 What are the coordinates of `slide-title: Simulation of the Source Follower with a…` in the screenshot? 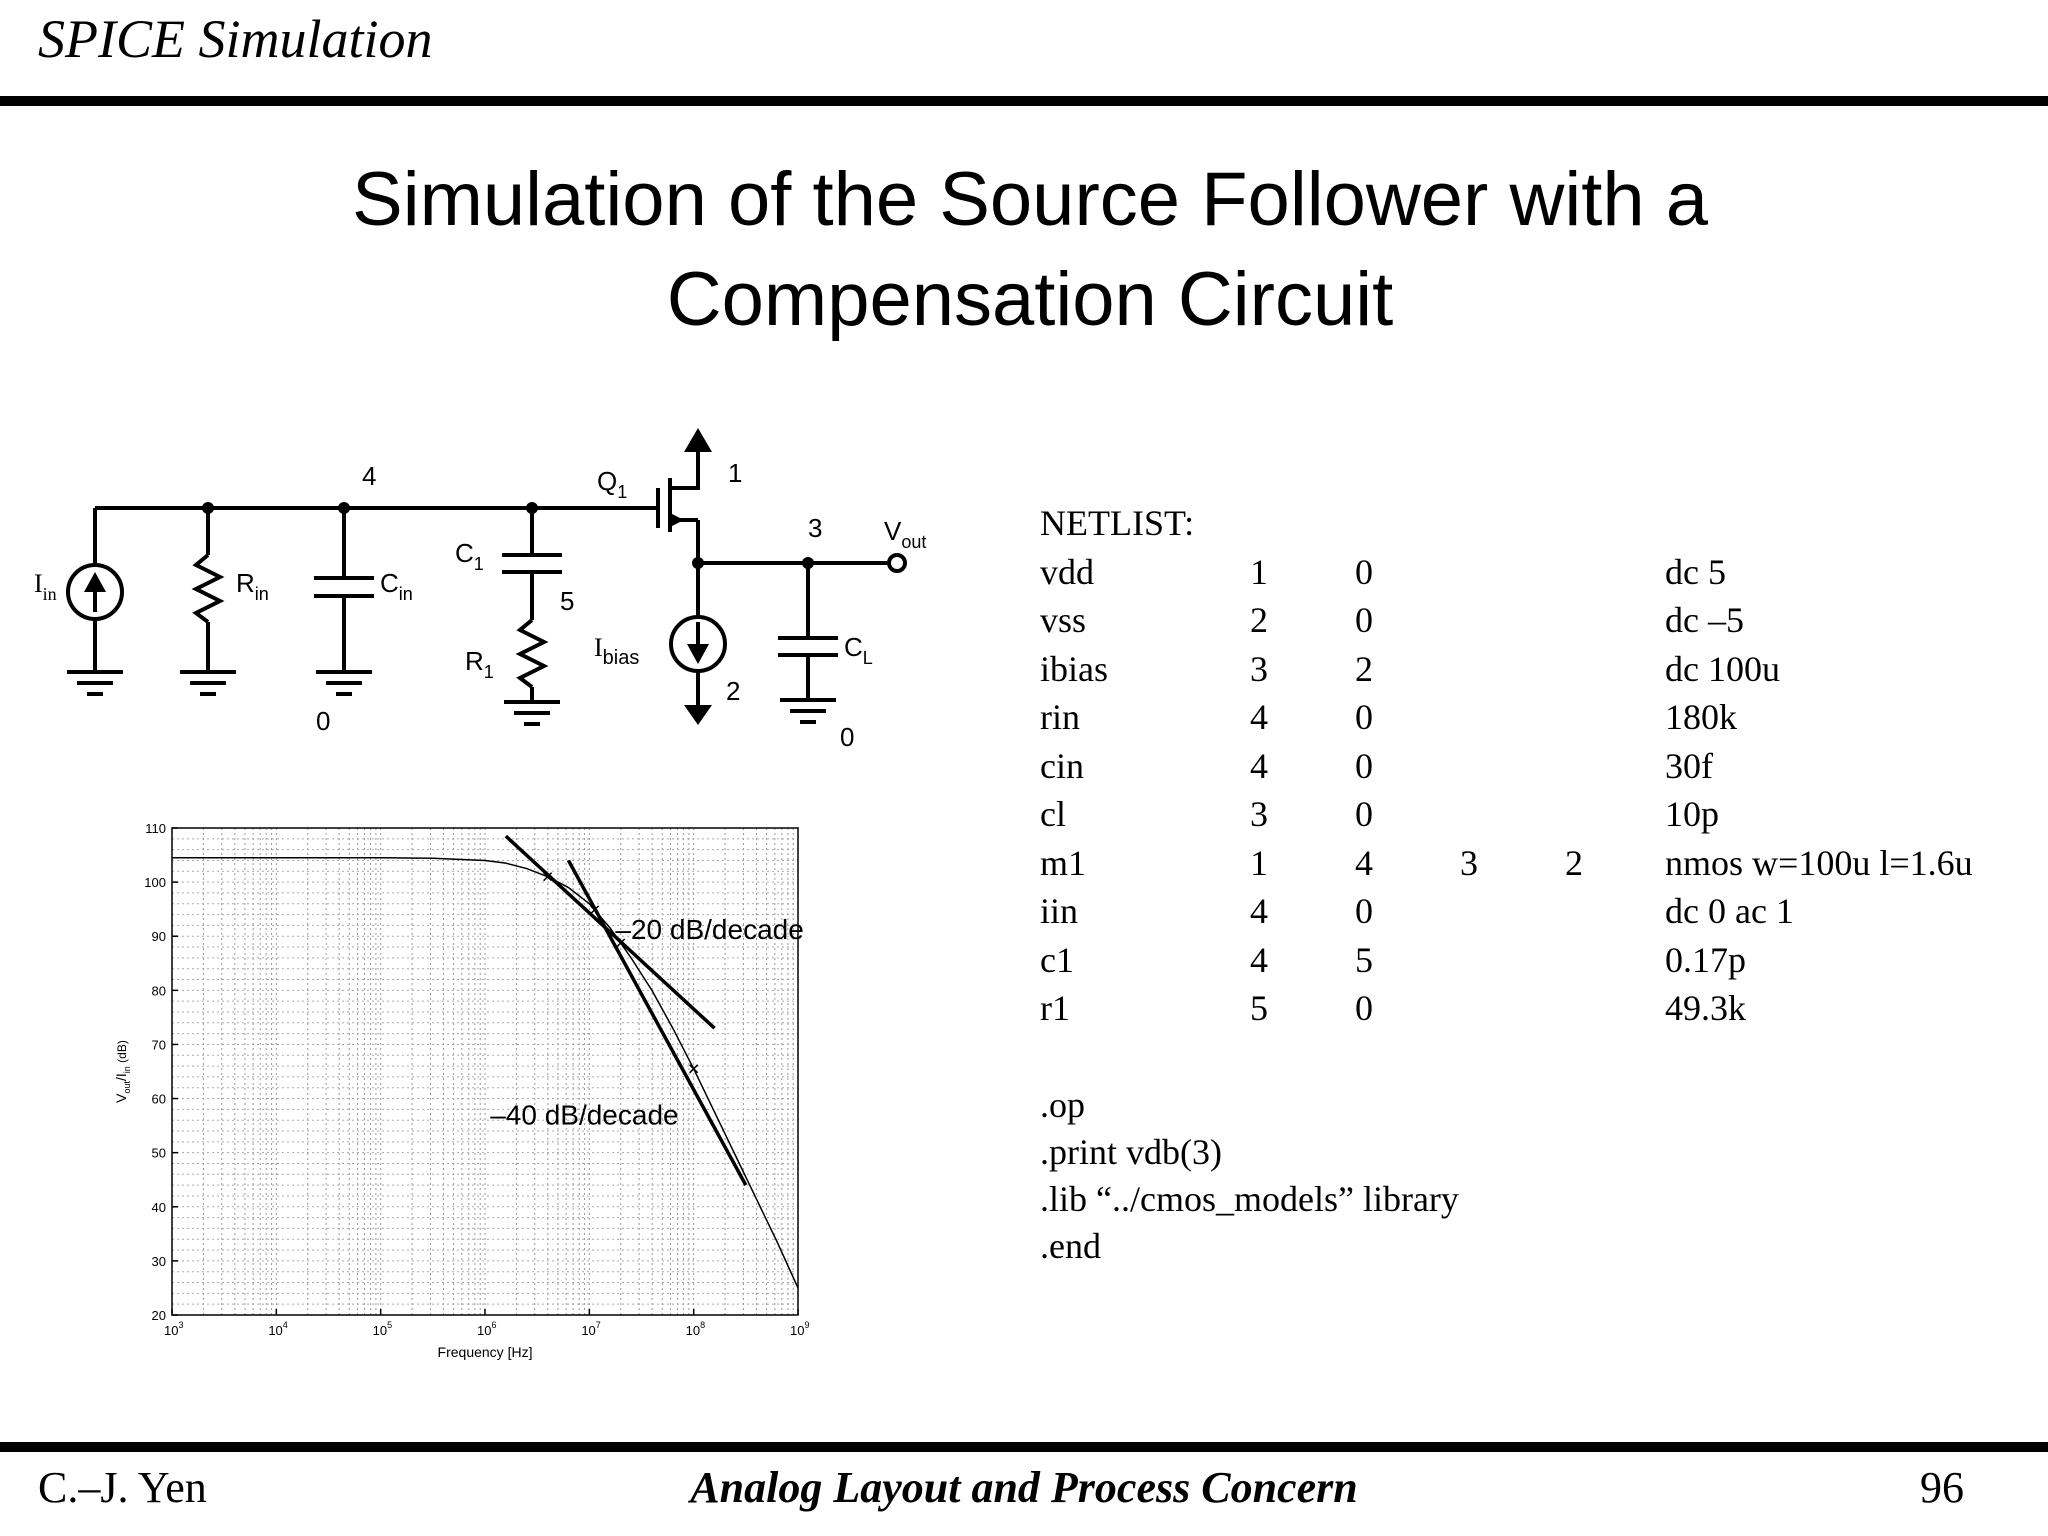 It's located at (1030, 250).